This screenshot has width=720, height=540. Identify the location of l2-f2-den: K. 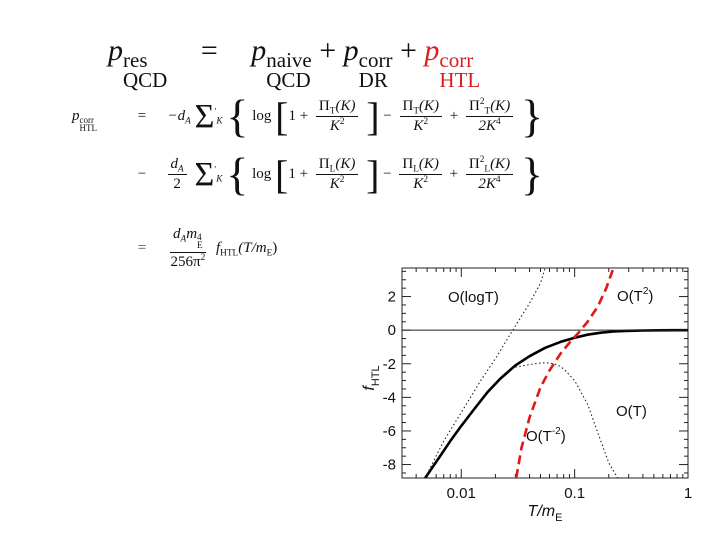
(418, 184).